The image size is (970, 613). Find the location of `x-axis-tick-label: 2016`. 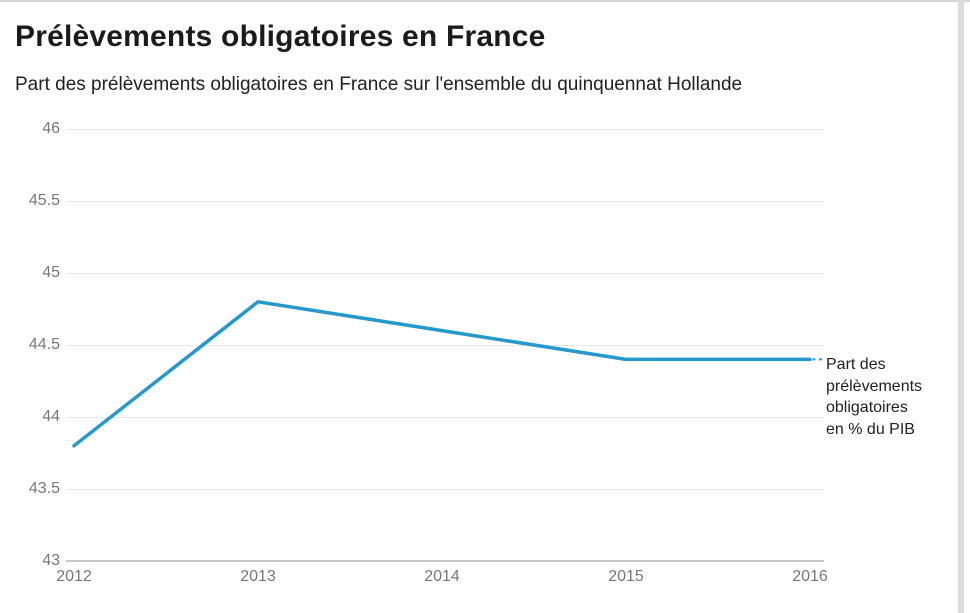

x-axis-tick-label: 2016 is located at coordinates (810, 576).